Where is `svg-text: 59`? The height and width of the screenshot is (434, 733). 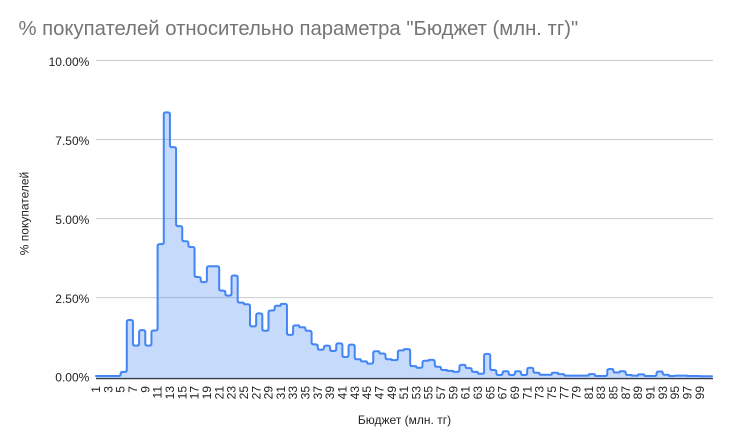
svg-text: 59 is located at coordinates (453, 393).